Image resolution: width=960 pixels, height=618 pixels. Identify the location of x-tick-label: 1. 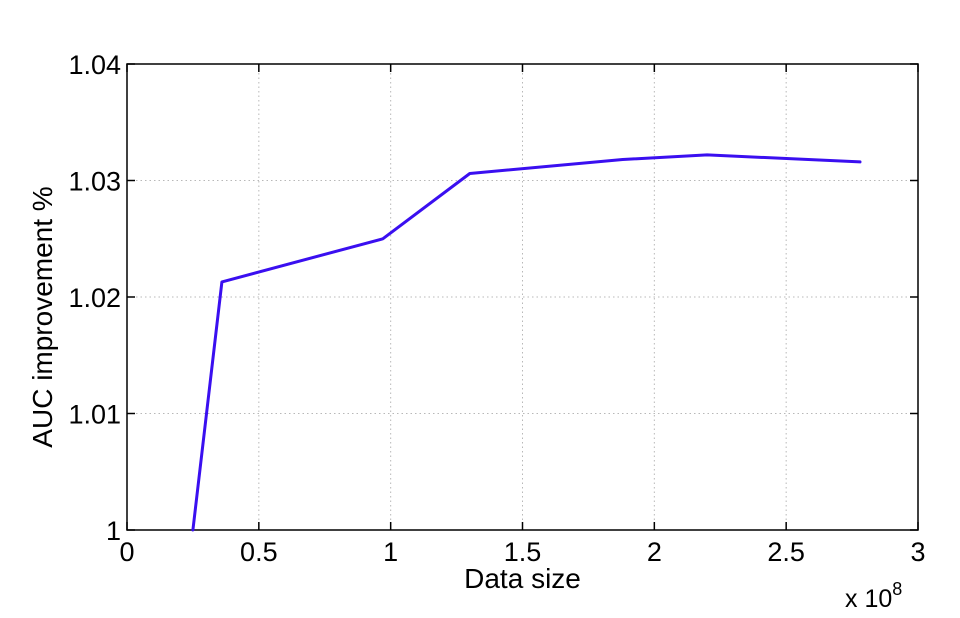
(390, 552).